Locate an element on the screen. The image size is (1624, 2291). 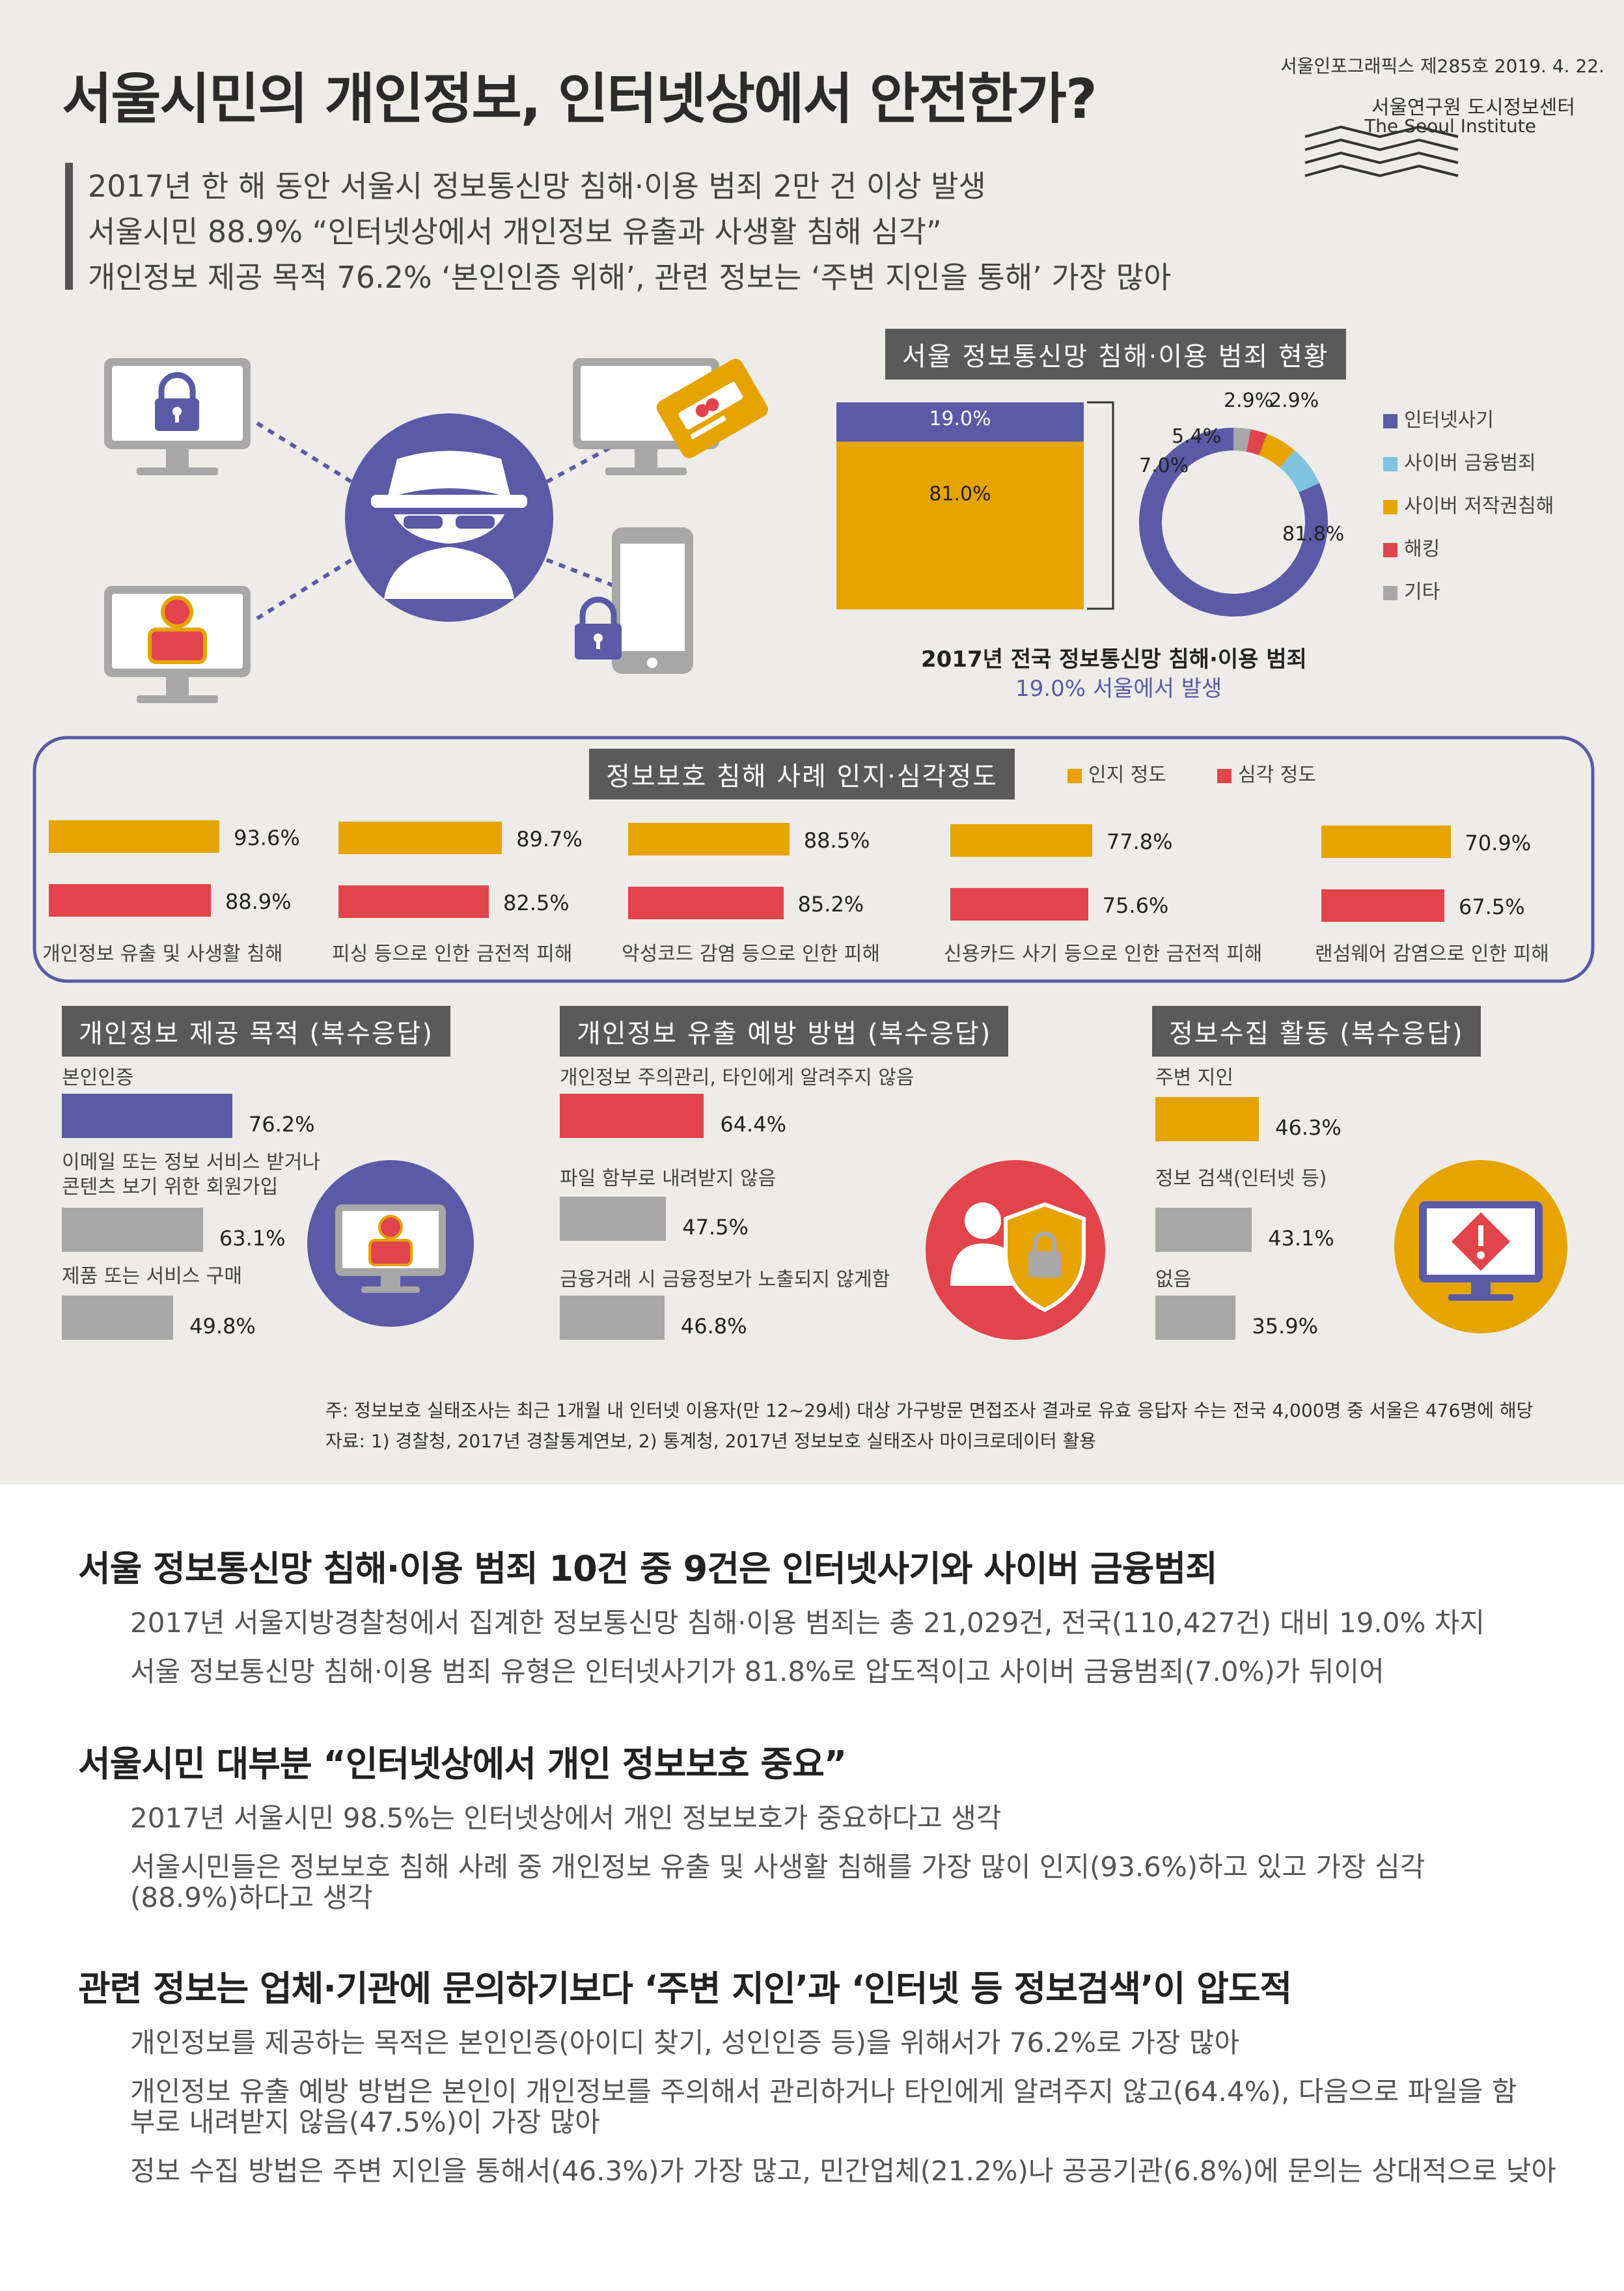
legend-item-internet-fraud: 인터넷사기 is located at coordinates (1468, 418).